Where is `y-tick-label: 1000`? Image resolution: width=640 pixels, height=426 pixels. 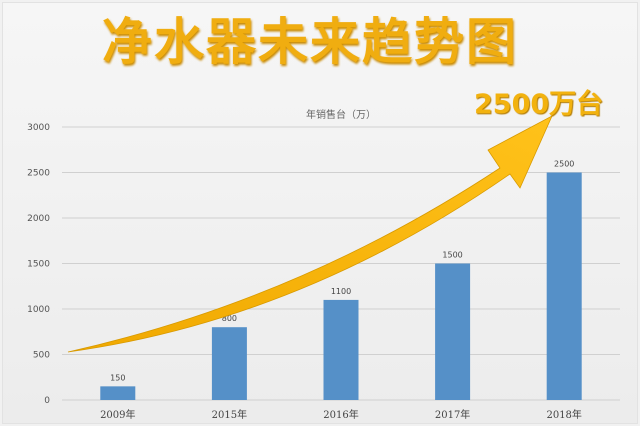 y-tick-label: 1000 is located at coordinates (38, 310).